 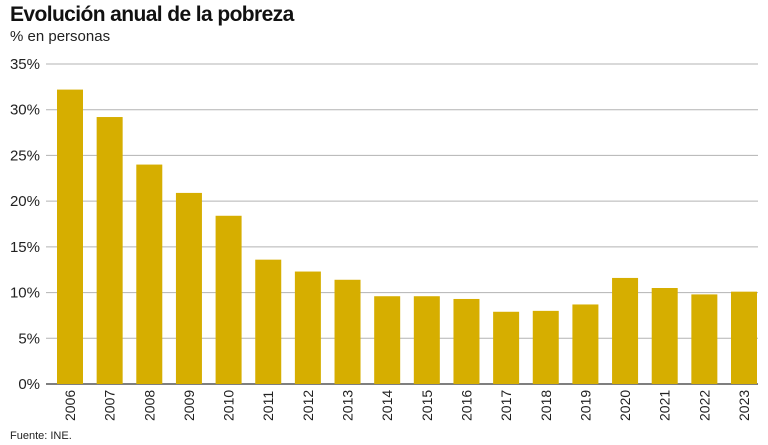 I want to click on y-tick-label: 35%, so click(x=25, y=64).